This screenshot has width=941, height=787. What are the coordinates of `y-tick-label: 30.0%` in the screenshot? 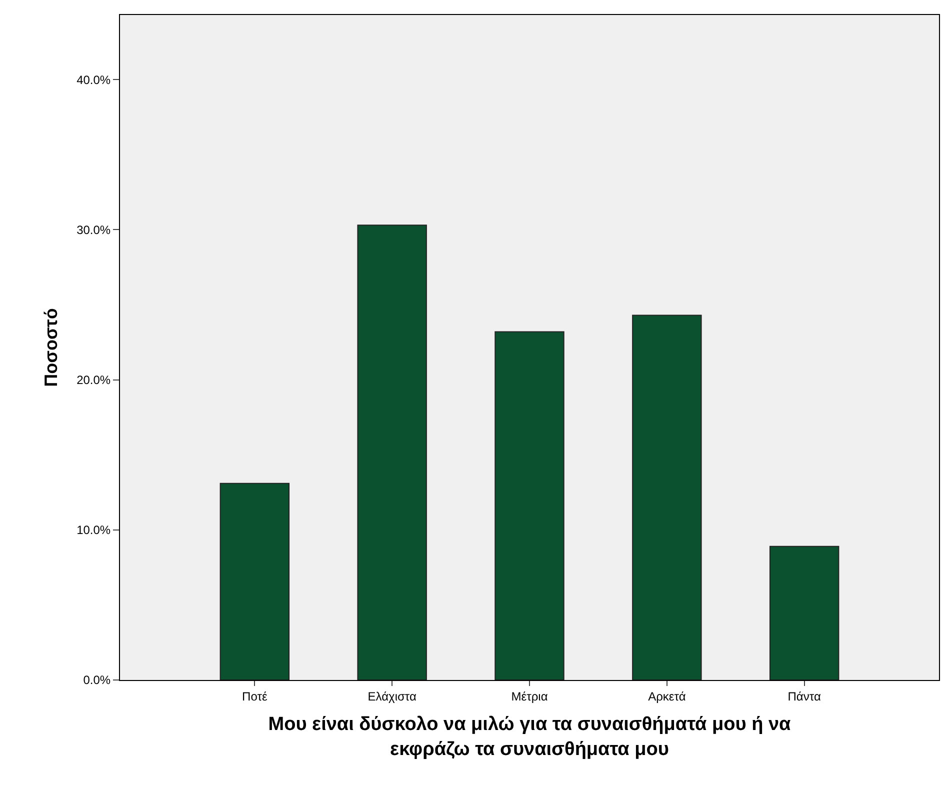 It's located at (93, 229).